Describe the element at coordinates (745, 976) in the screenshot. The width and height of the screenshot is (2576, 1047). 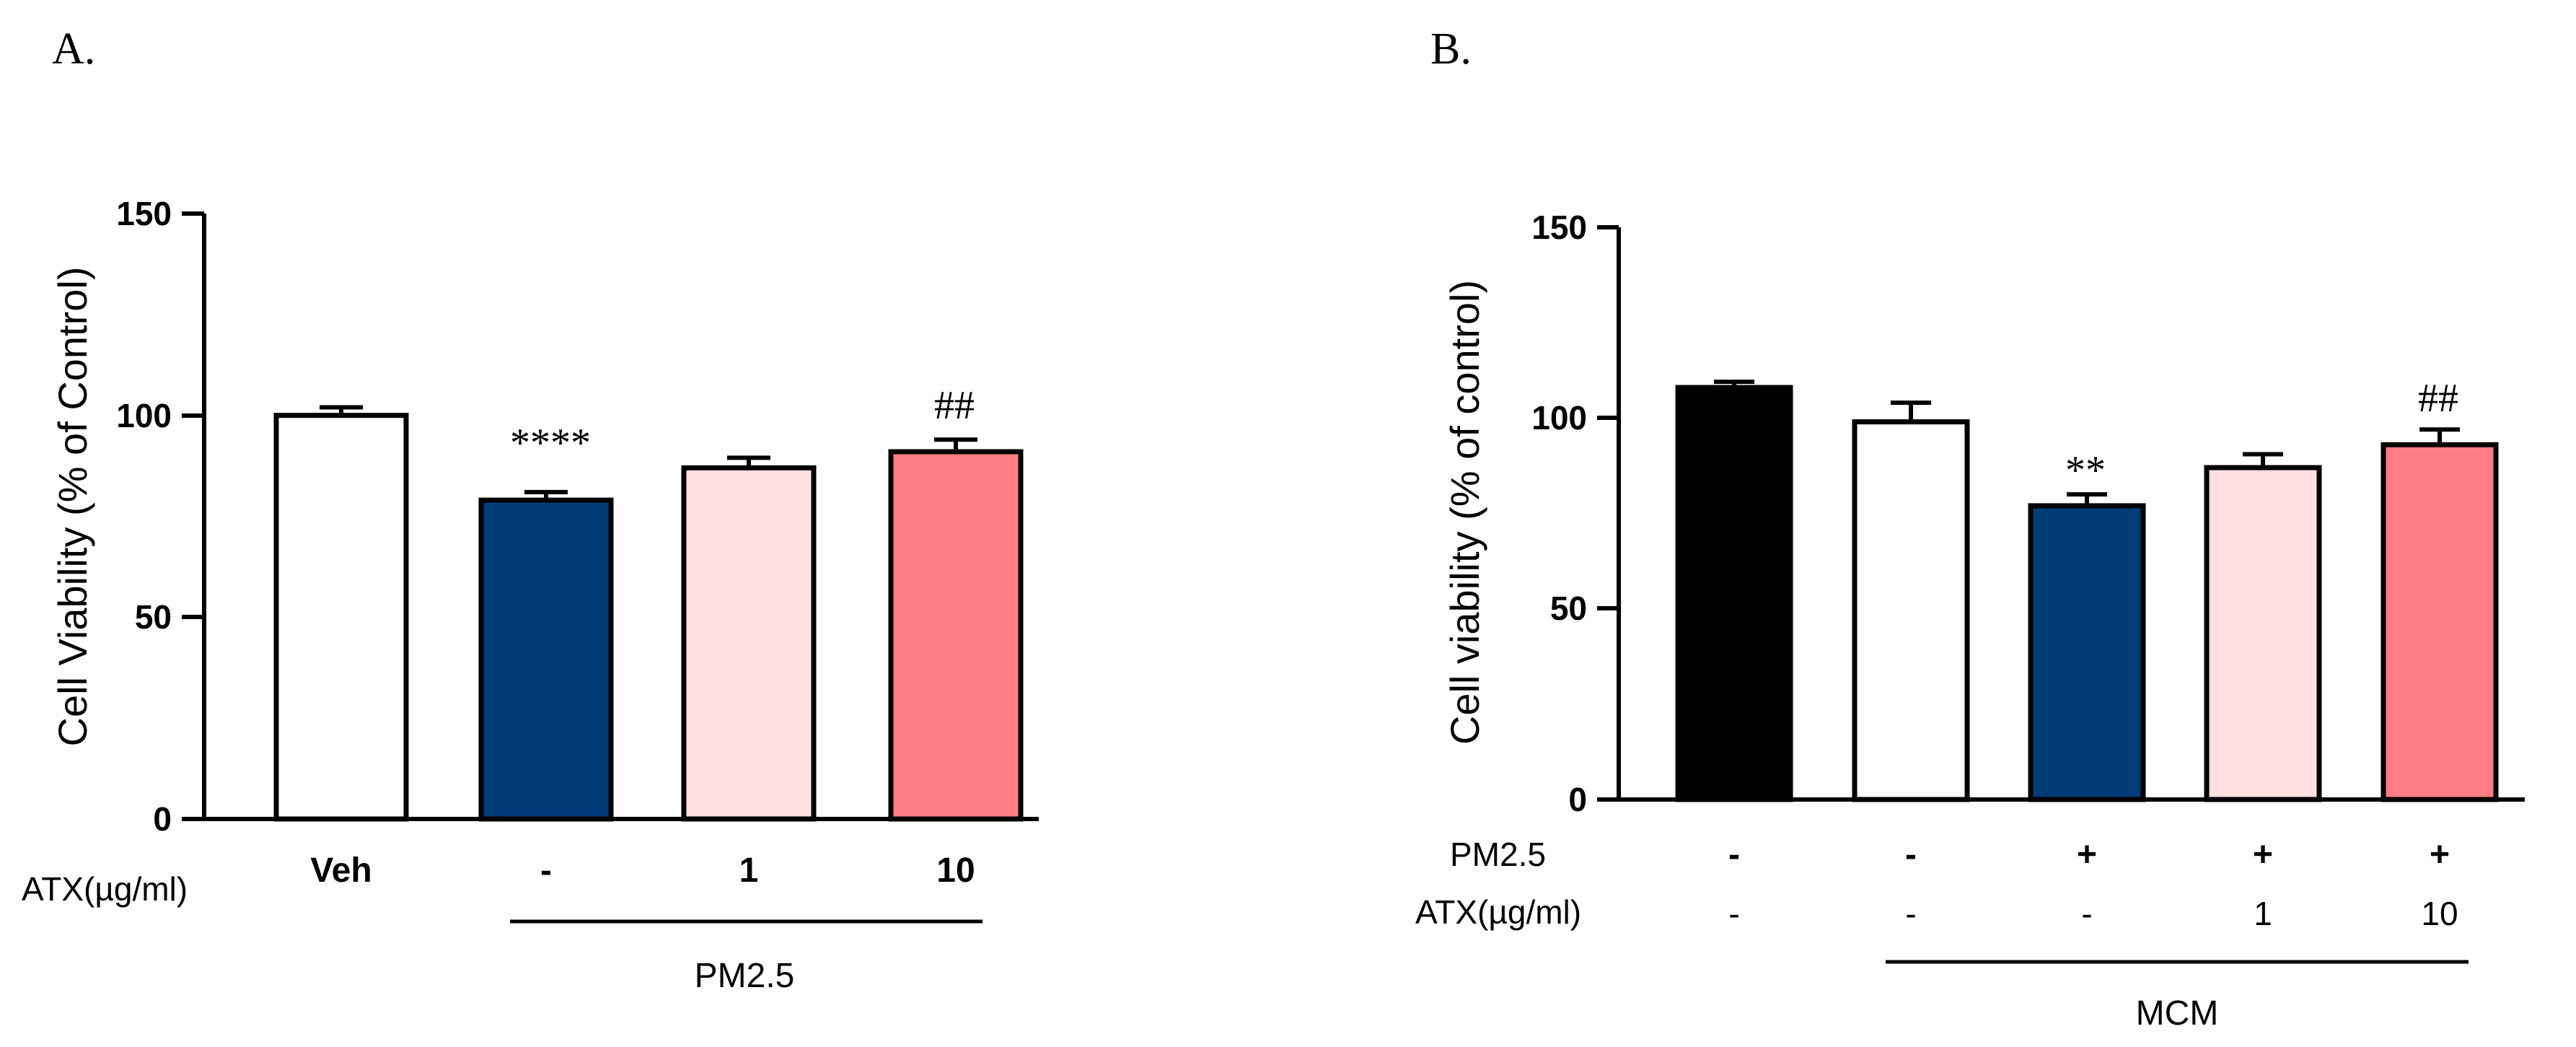
I see `panel-a-group-label: PM2.5` at that location.